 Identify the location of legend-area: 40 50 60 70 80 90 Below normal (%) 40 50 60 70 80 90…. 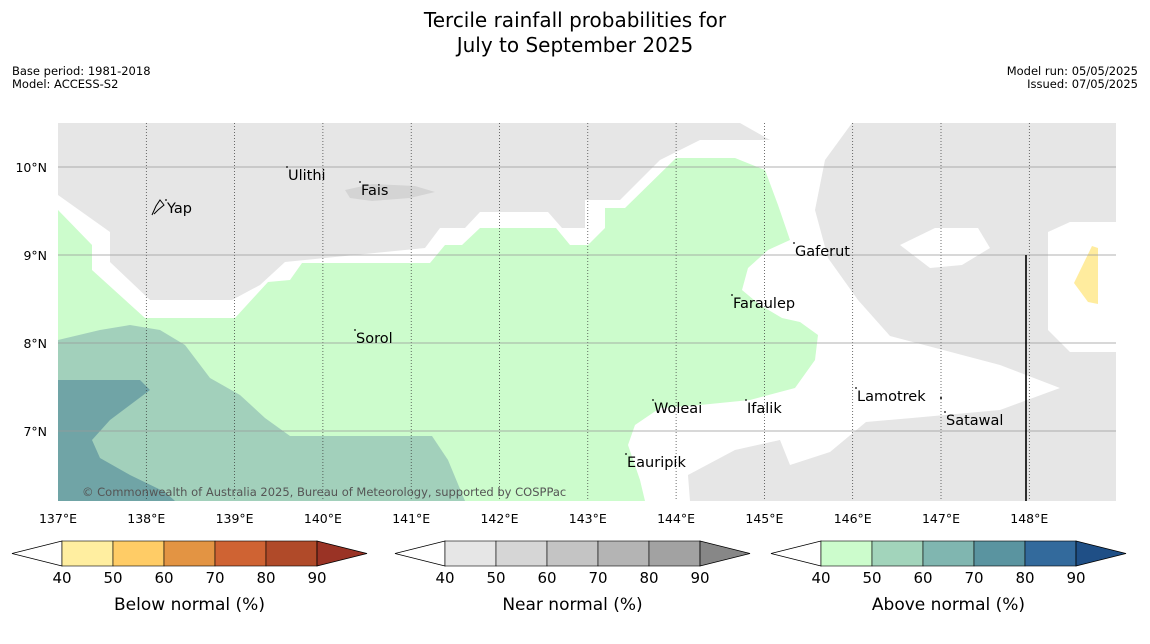
(569, 577).